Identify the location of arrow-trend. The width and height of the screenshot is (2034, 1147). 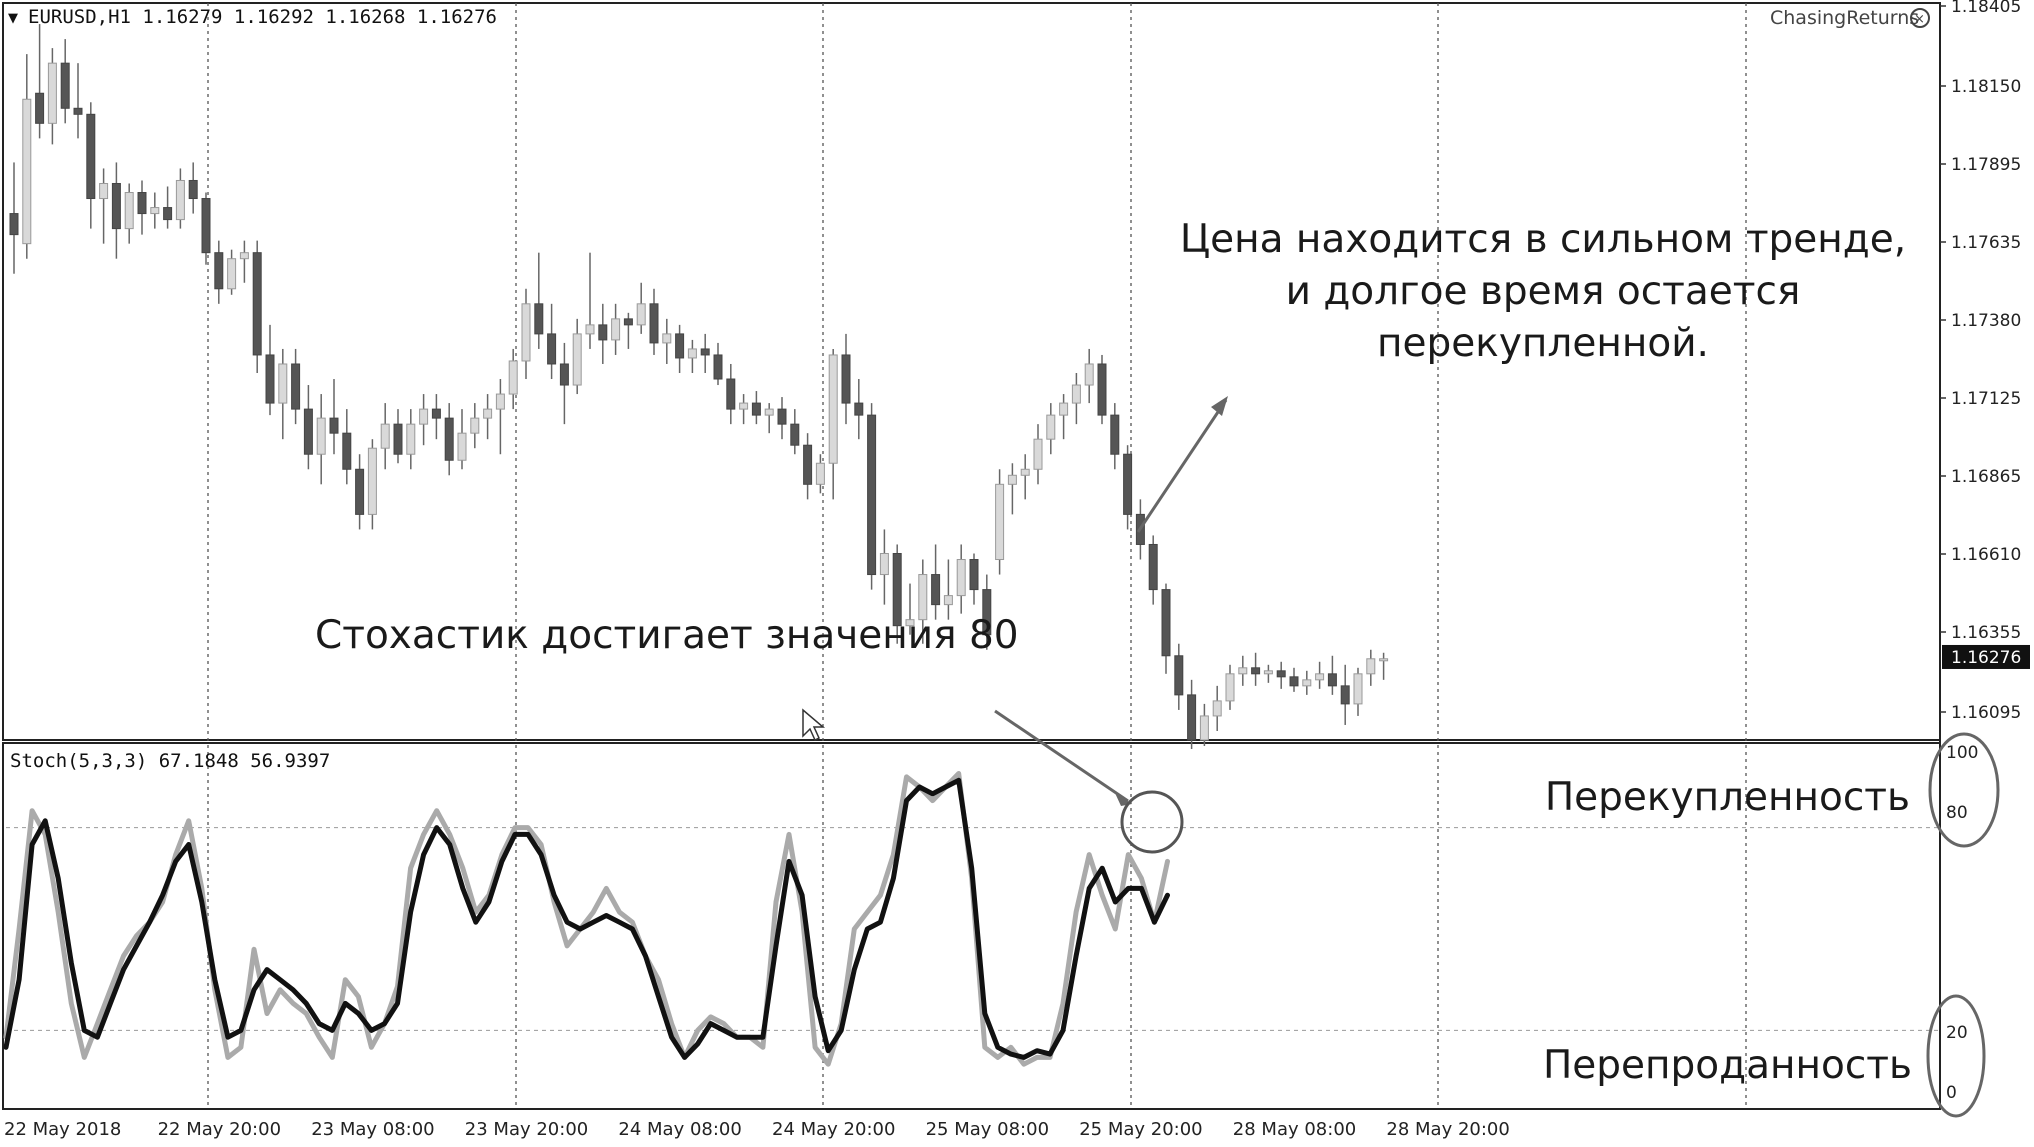
(1182, 466).